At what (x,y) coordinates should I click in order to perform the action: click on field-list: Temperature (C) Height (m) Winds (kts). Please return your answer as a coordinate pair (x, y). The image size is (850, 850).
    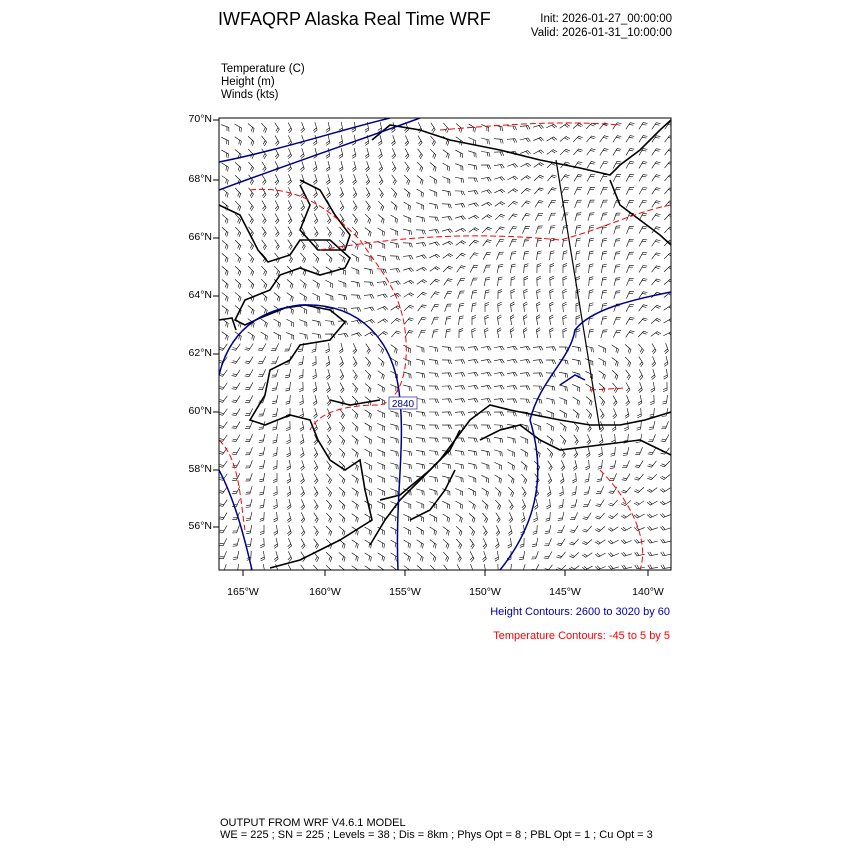
    Looking at the image, I should click on (263, 82).